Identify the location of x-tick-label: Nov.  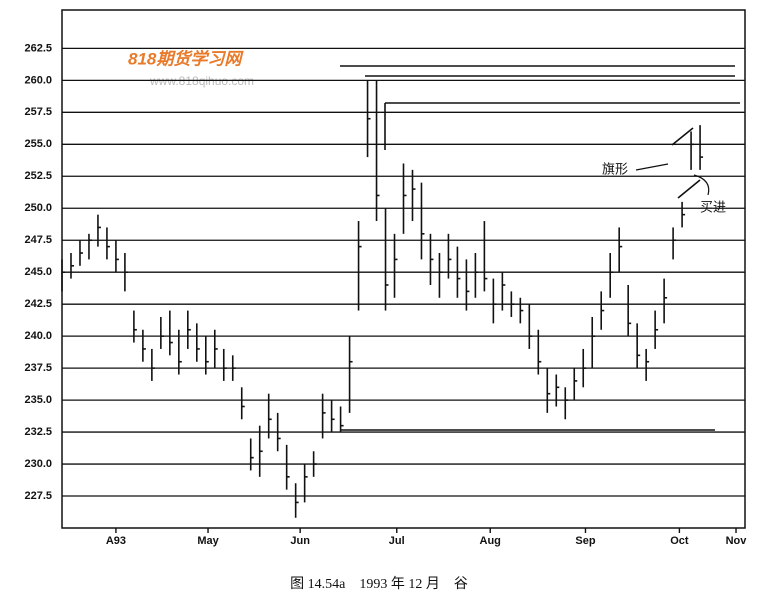
(737, 541).